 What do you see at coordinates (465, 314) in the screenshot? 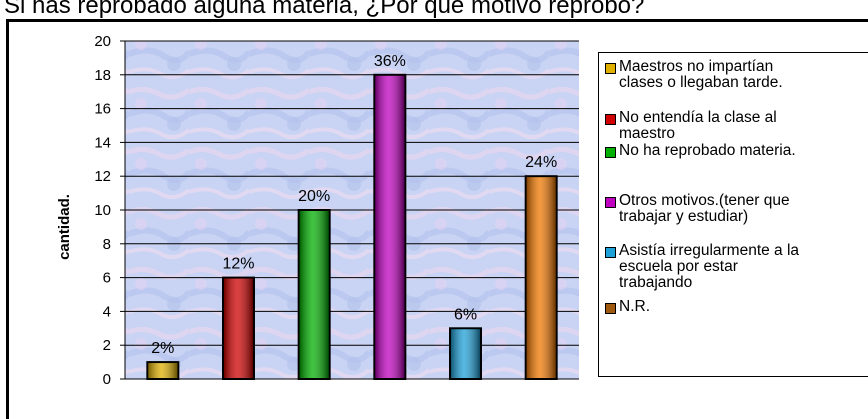
I see `bar-data-label: 6%` at bounding box center [465, 314].